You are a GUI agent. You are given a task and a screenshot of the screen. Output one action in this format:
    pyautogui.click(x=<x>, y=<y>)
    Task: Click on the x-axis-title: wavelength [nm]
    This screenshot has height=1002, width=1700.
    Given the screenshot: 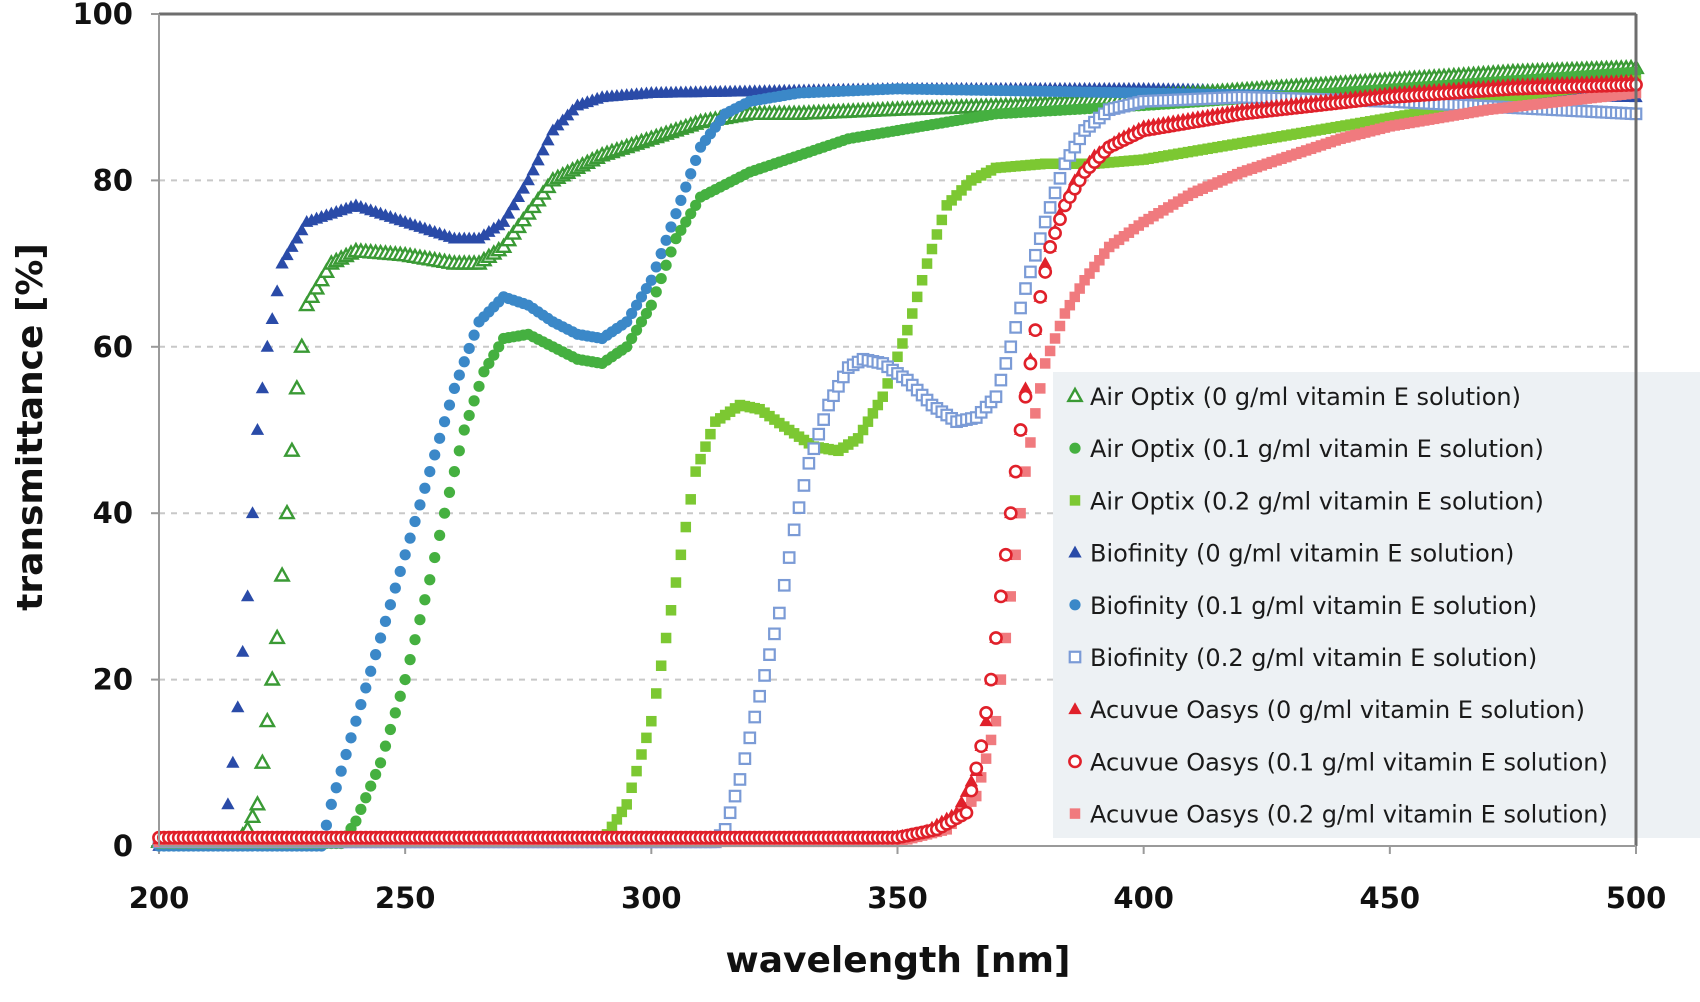 What is the action you would take?
    pyautogui.click(x=897, y=960)
    